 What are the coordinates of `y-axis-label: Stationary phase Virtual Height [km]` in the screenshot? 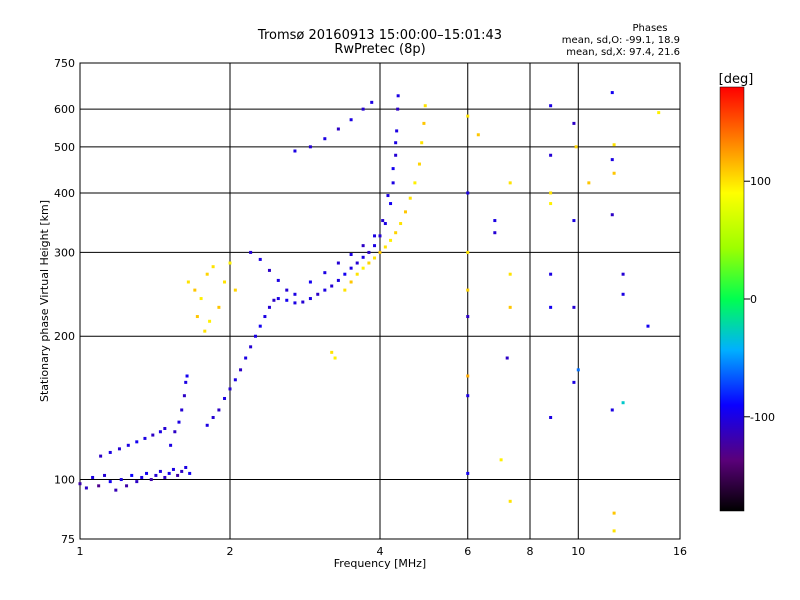 It's located at (44, 301).